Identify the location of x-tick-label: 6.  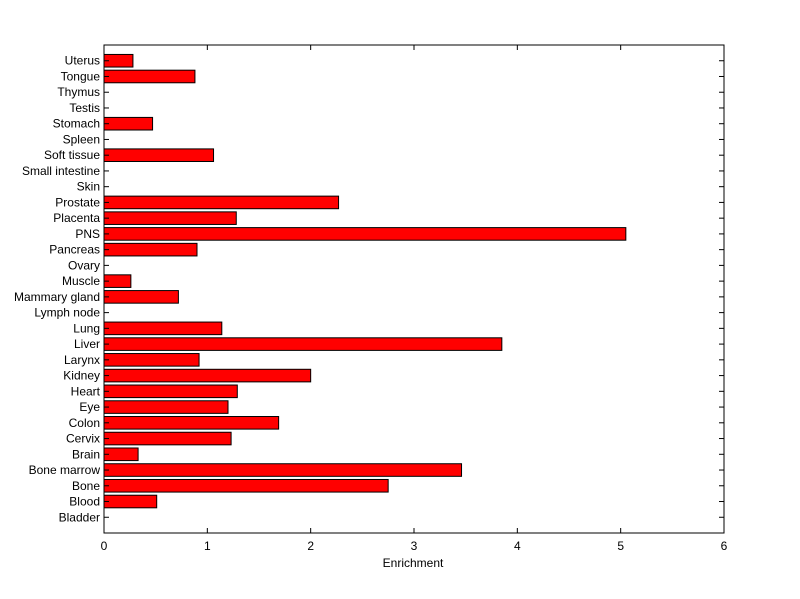
(724, 546).